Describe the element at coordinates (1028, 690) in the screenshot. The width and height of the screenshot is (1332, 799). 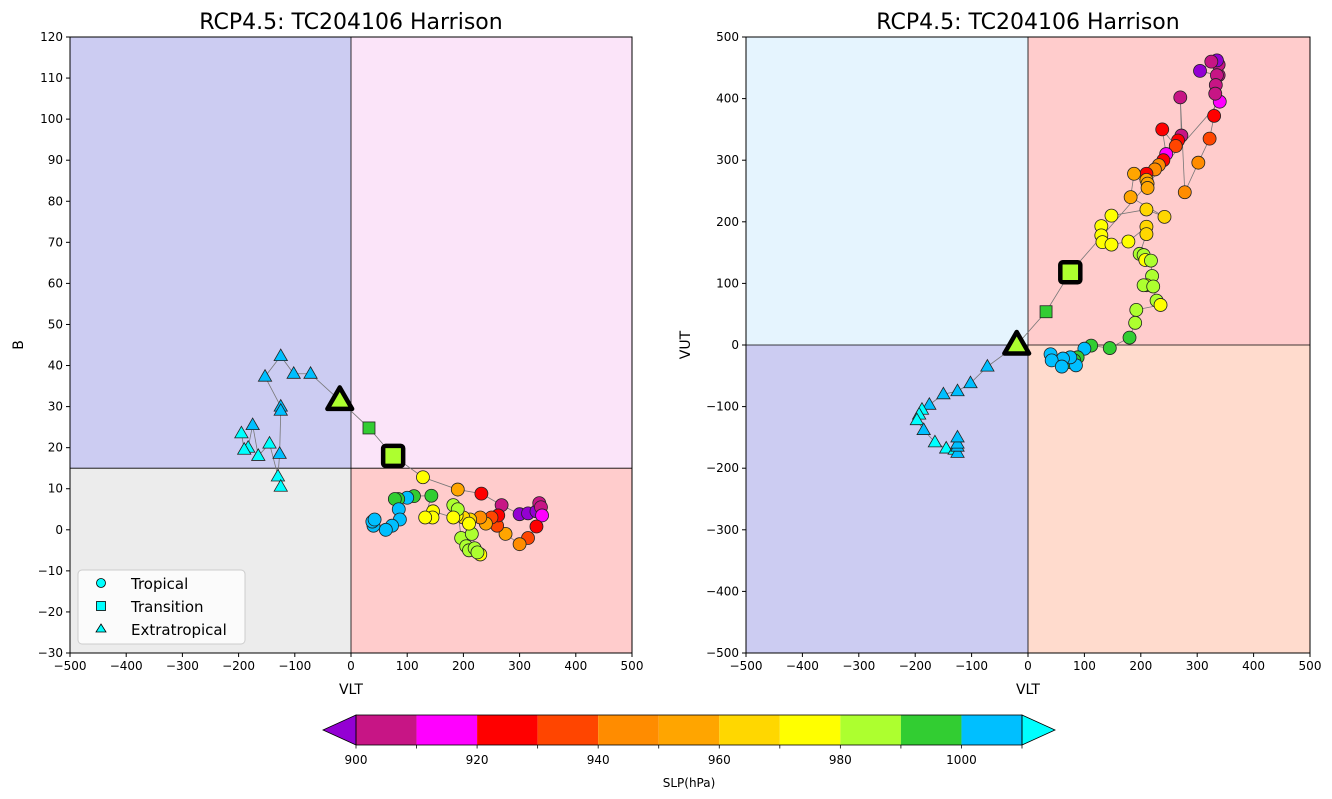
I see `chart-right-xlabel: VLT` at that location.